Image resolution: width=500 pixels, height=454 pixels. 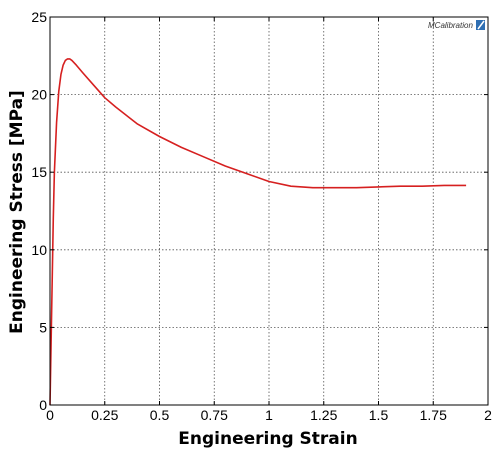 I want to click on y-tick-label: 5, so click(x=43, y=327).